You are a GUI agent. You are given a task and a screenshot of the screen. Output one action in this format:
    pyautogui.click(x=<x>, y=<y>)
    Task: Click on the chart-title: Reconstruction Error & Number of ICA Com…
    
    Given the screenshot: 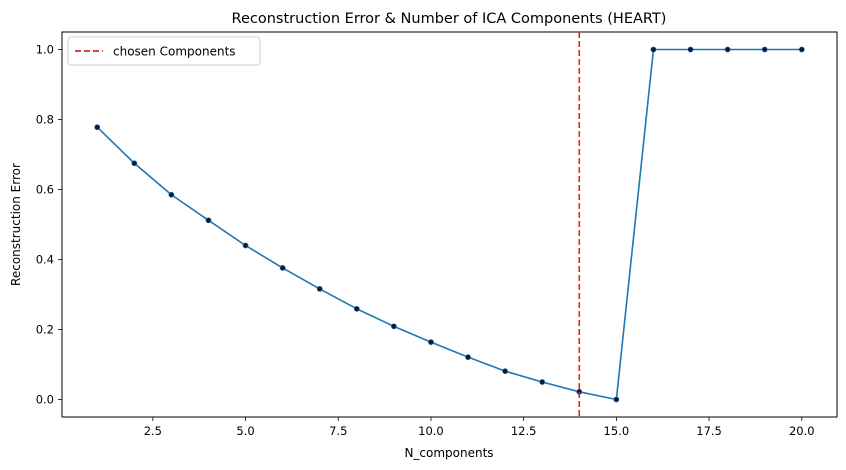 What is the action you would take?
    pyautogui.click(x=449, y=19)
    